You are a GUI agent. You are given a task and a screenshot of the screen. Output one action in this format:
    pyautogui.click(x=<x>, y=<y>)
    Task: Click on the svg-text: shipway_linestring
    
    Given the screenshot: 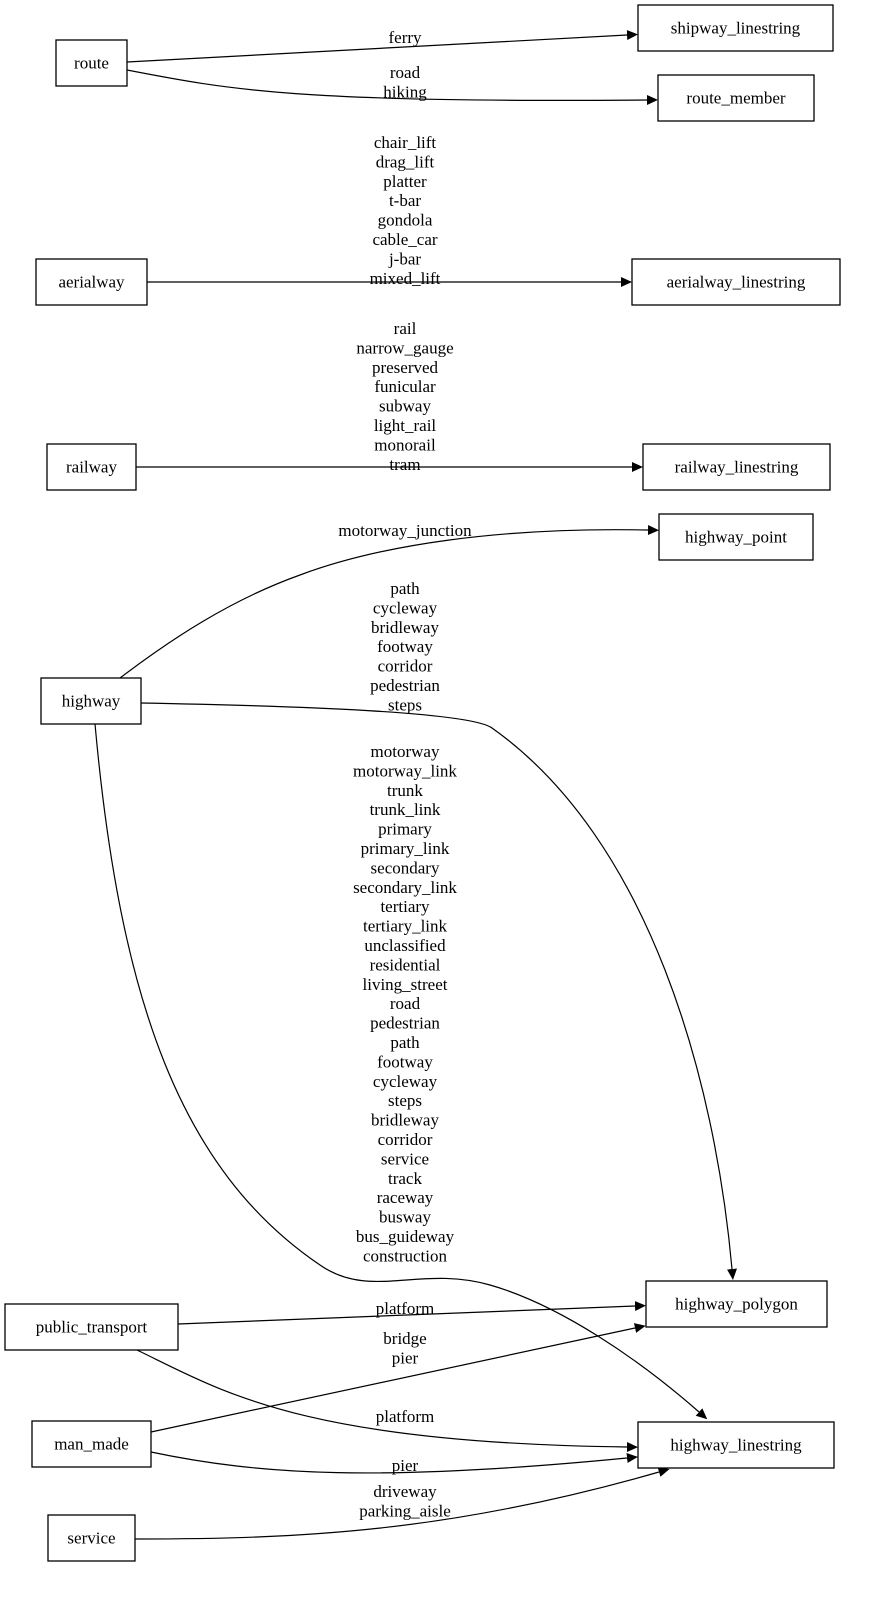 What is the action you would take?
    pyautogui.click(x=736, y=28)
    